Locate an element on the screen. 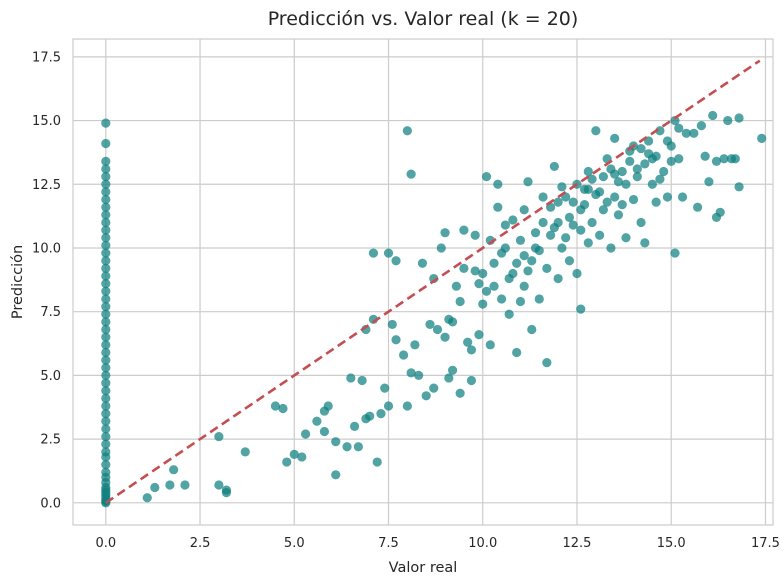 This screenshot has height=584, width=784. x-axis-label: Valor real is located at coordinates (423, 568).